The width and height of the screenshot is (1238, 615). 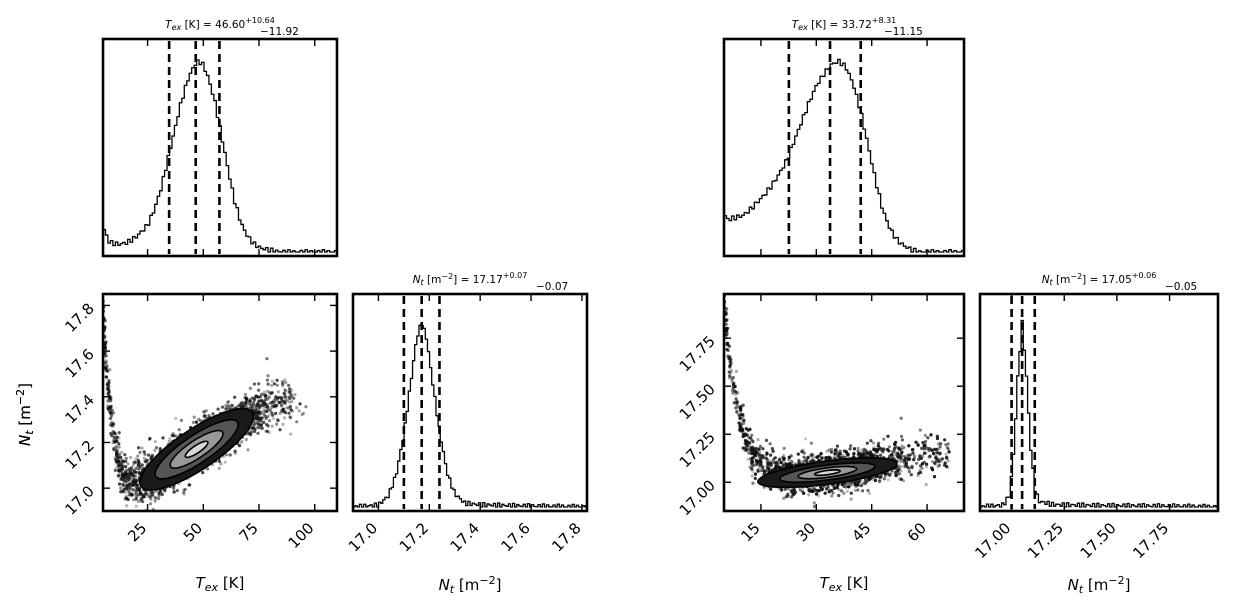 I want to click on left-nt-hist-xticklabel-4: 17.8, so click(x=566, y=537).